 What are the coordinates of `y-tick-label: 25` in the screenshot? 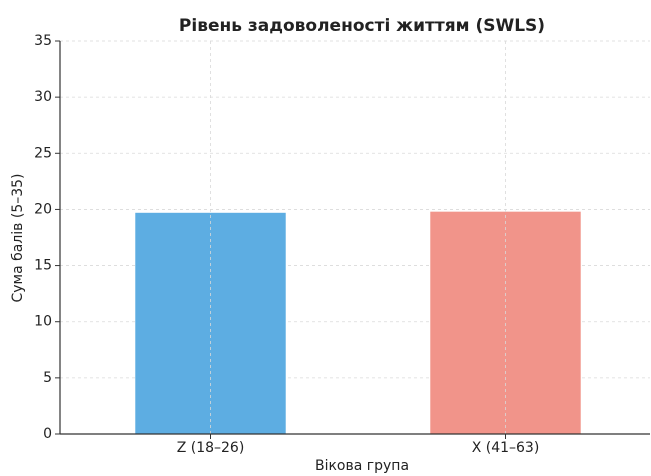 It's located at (43, 153).